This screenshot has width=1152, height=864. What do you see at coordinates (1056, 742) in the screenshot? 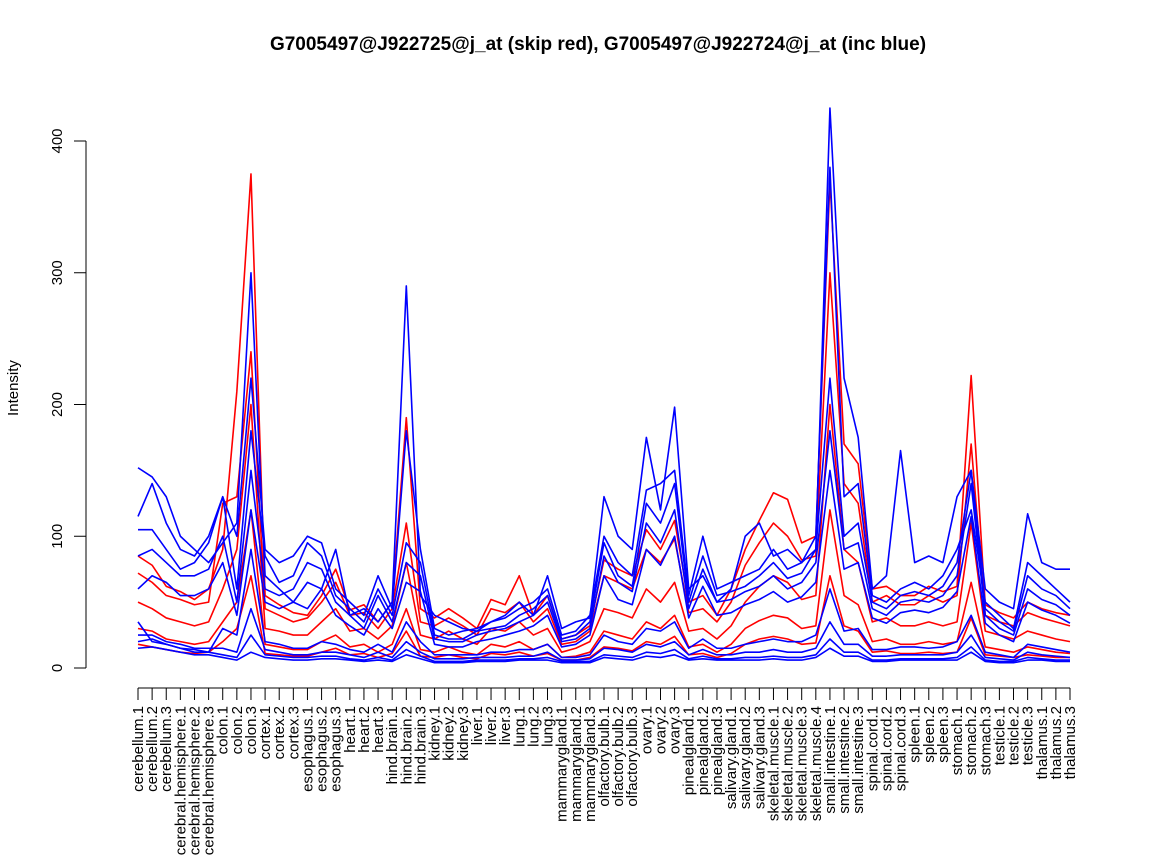
I see `x-tick-label: thalamus.2` at bounding box center [1056, 742].